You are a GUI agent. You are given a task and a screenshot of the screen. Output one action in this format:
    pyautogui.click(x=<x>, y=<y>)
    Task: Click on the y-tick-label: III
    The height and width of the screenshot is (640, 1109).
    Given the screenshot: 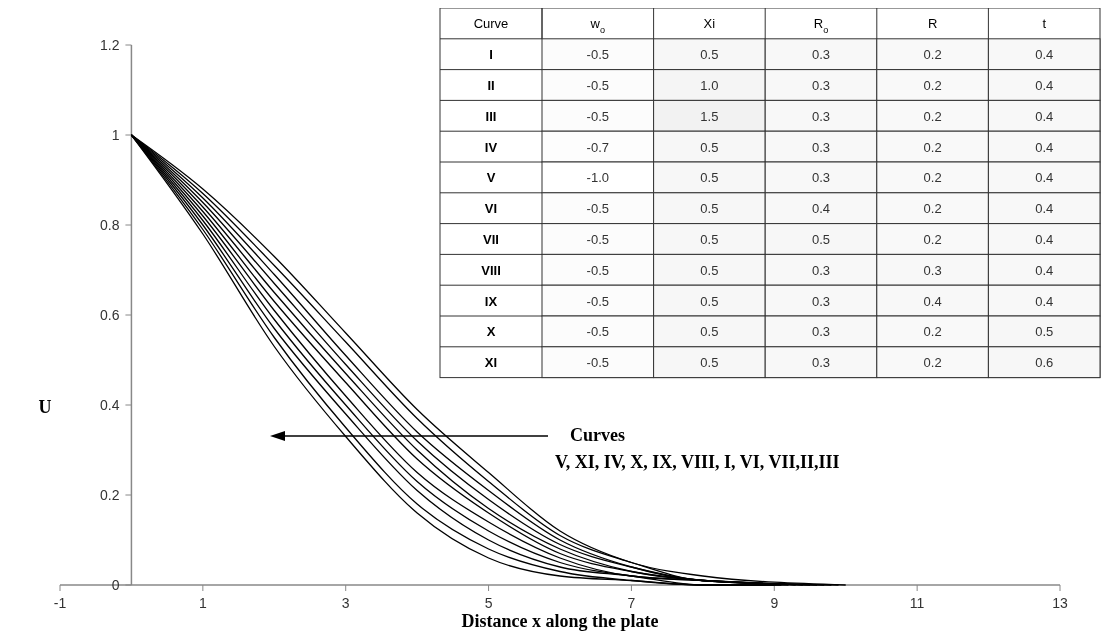 What is the action you would take?
    pyautogui.click(x=491, y=116)
    